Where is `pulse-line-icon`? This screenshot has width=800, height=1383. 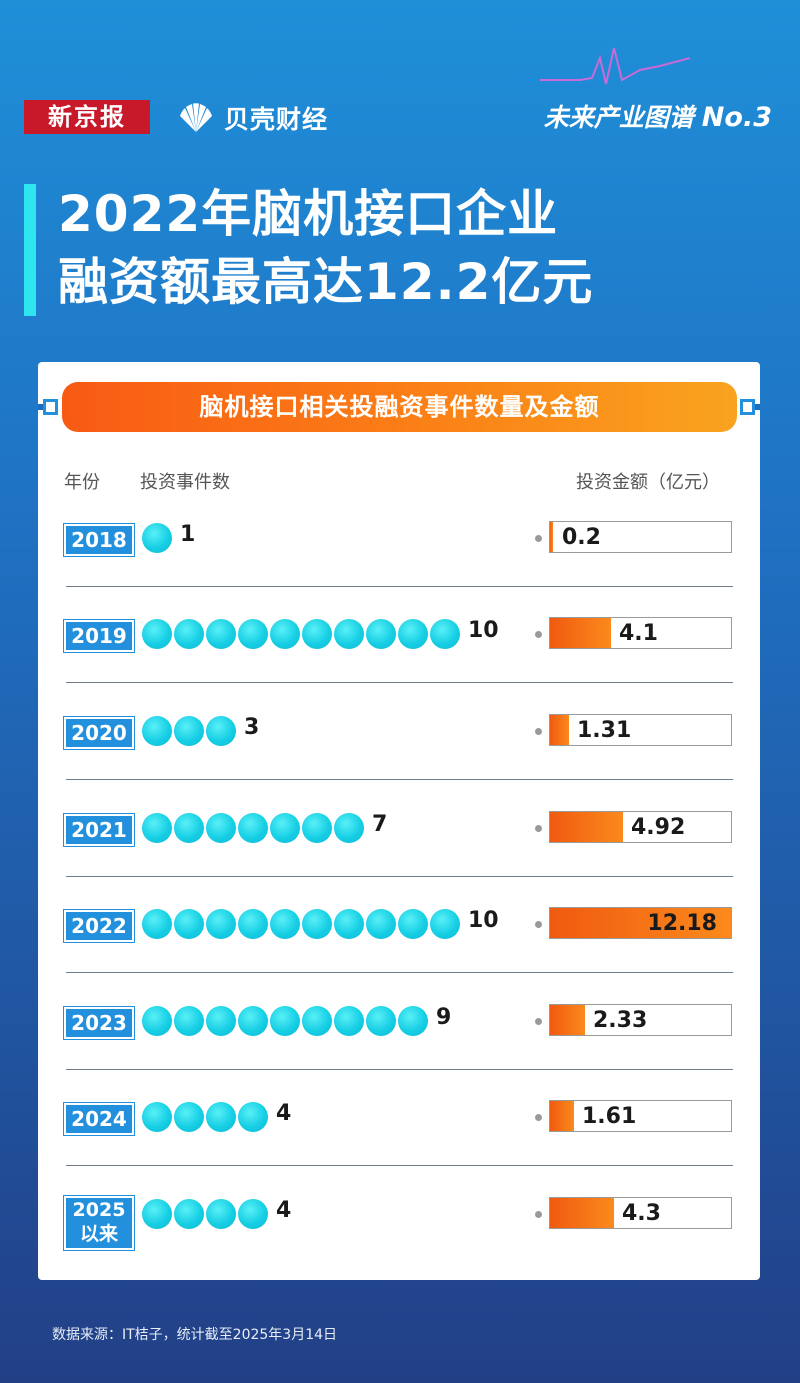
pulse-line-icon is located at coordinates (615, 66).